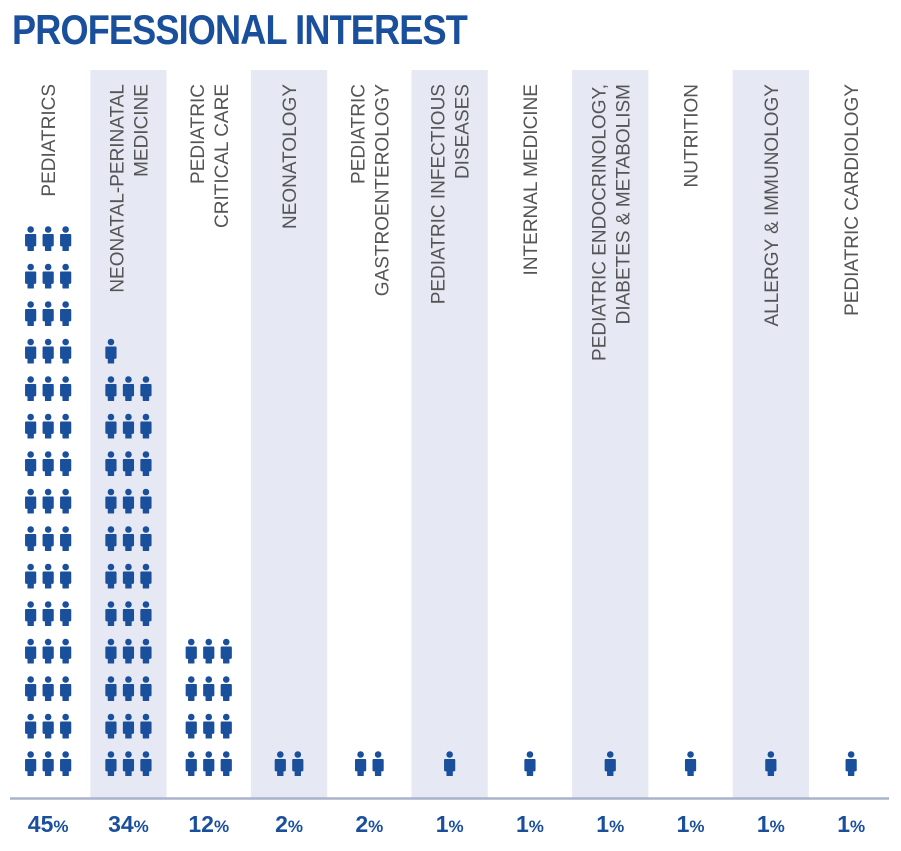 Image resolution: width=901 pixels, height=851 pixels. Describe the element at coordinates (208, 824) in the screenshot. I see `value-label: 12%` at that location.